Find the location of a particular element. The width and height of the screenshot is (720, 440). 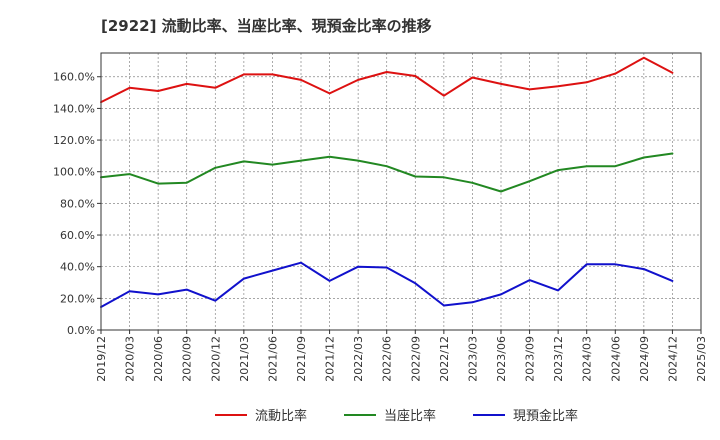

x-tick-label: 2023/06 is located at coordinates (501, 359).